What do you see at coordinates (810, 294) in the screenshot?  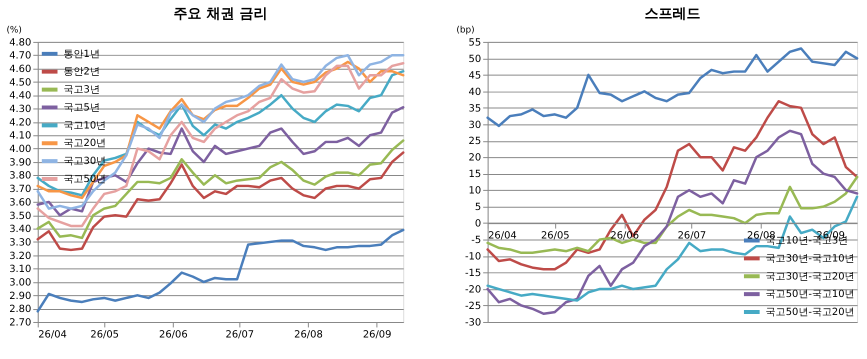 I see `legend-label: 국고50년-국고10년` at bounding box center [810, 294].